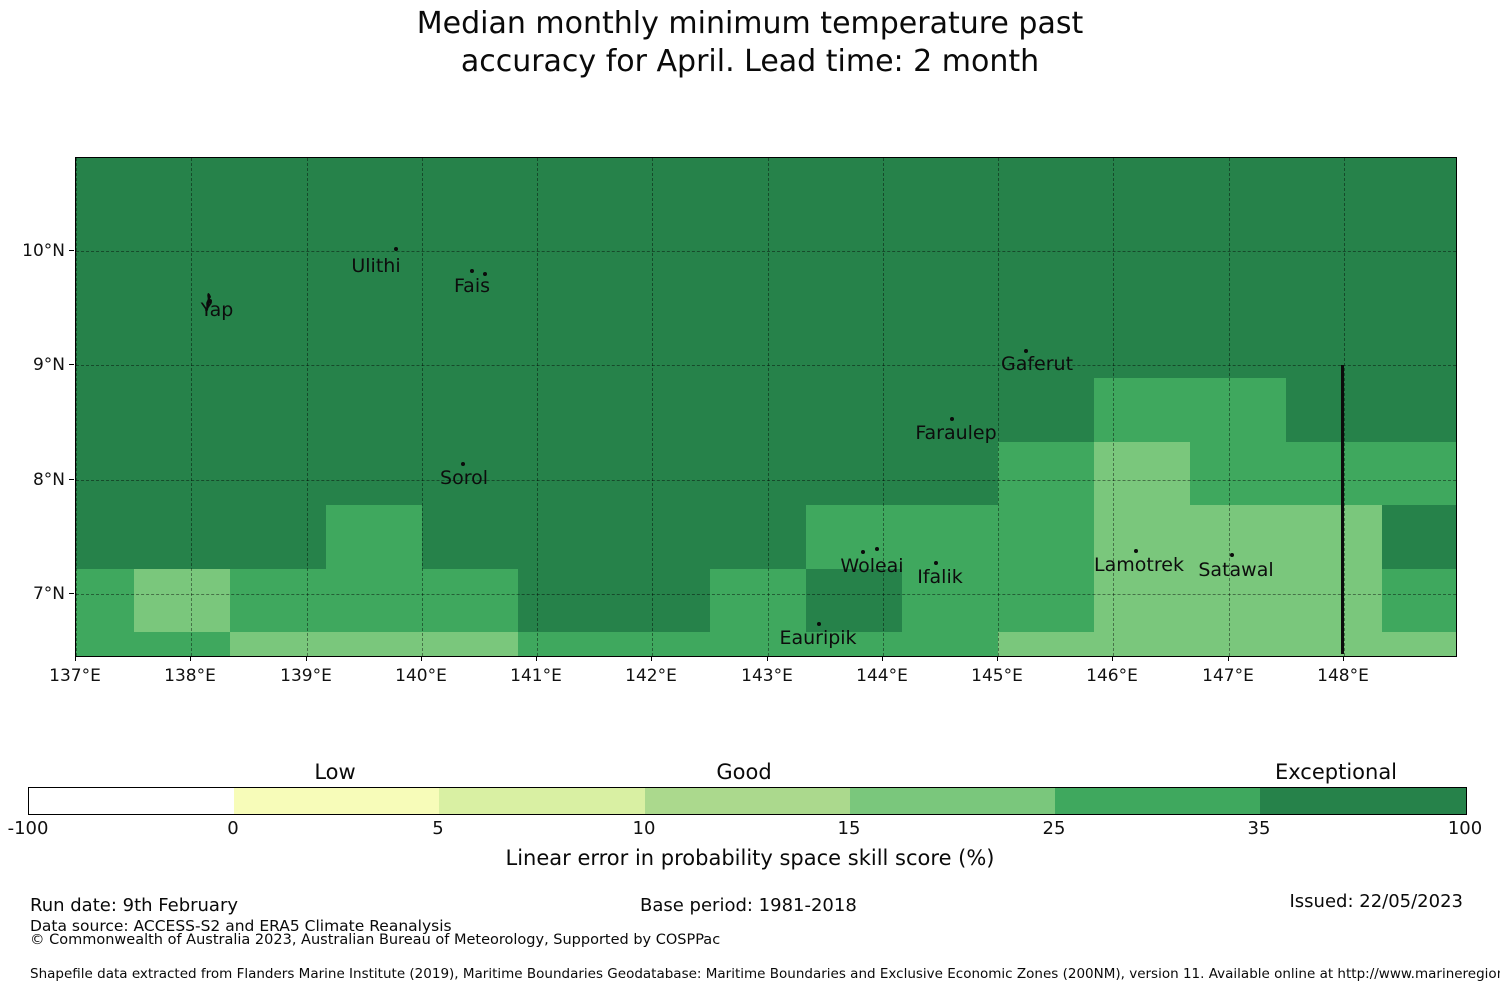  Describe the element at coordinates (882, 676) in the screenshot. I see `x-axis-tick-label: 144°E` at that location.